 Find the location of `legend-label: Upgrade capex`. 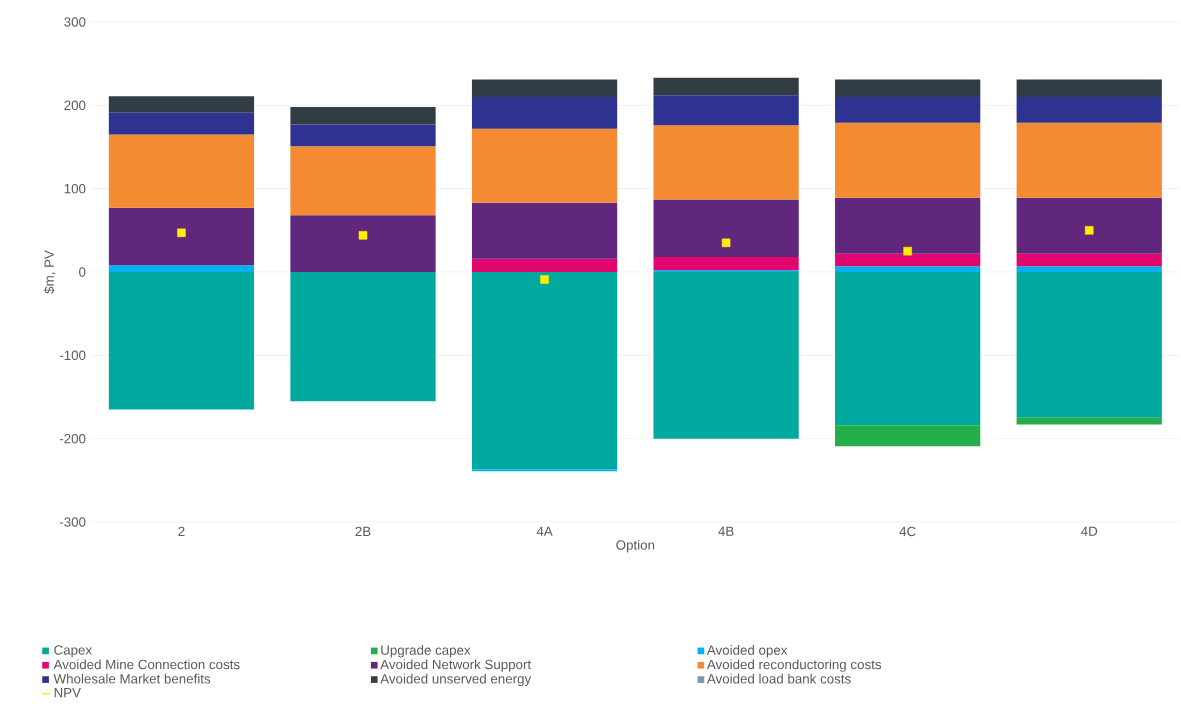

legend-label: Upgrade capex is located at coordinates (426, 651).